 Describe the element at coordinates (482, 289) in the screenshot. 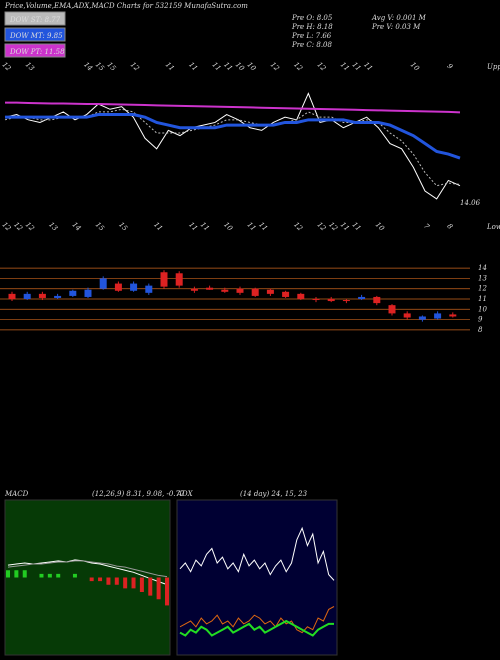

I see `y-tick-label: 12` at that location.